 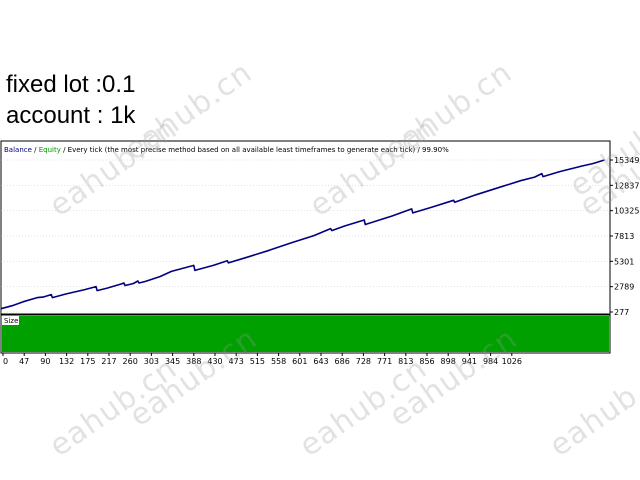 I want to click on legend-equity: Equity, so click(x=50, y=150).